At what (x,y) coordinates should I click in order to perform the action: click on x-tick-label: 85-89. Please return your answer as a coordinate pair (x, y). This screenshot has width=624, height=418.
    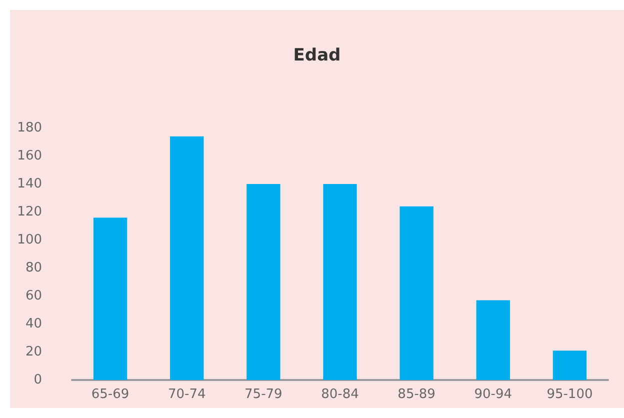
    Looking at the image, I should click on (417, 394).